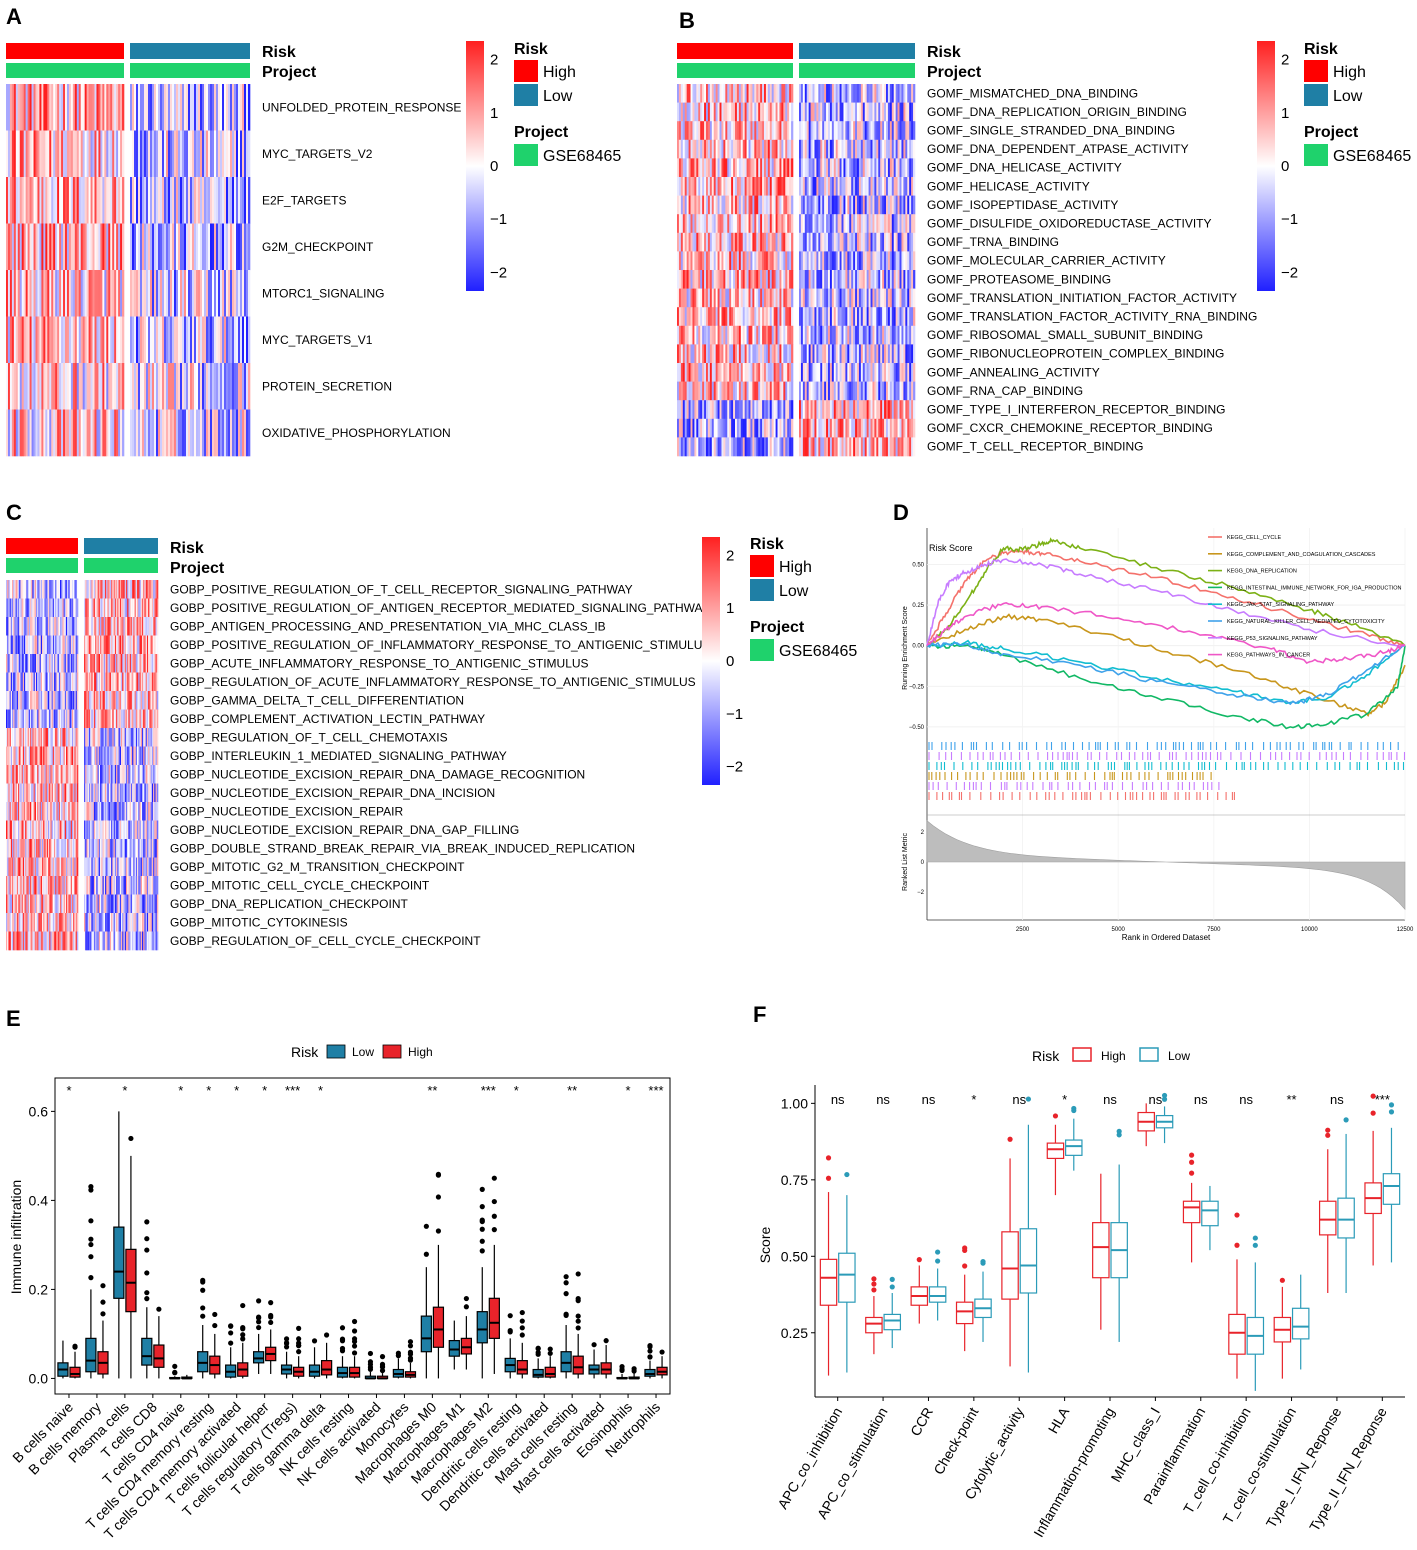  What do you see at coordinates (1289, 272) in the screenshot?
I see `scale-tick-label: −2` at bounding box center [1289, 272].